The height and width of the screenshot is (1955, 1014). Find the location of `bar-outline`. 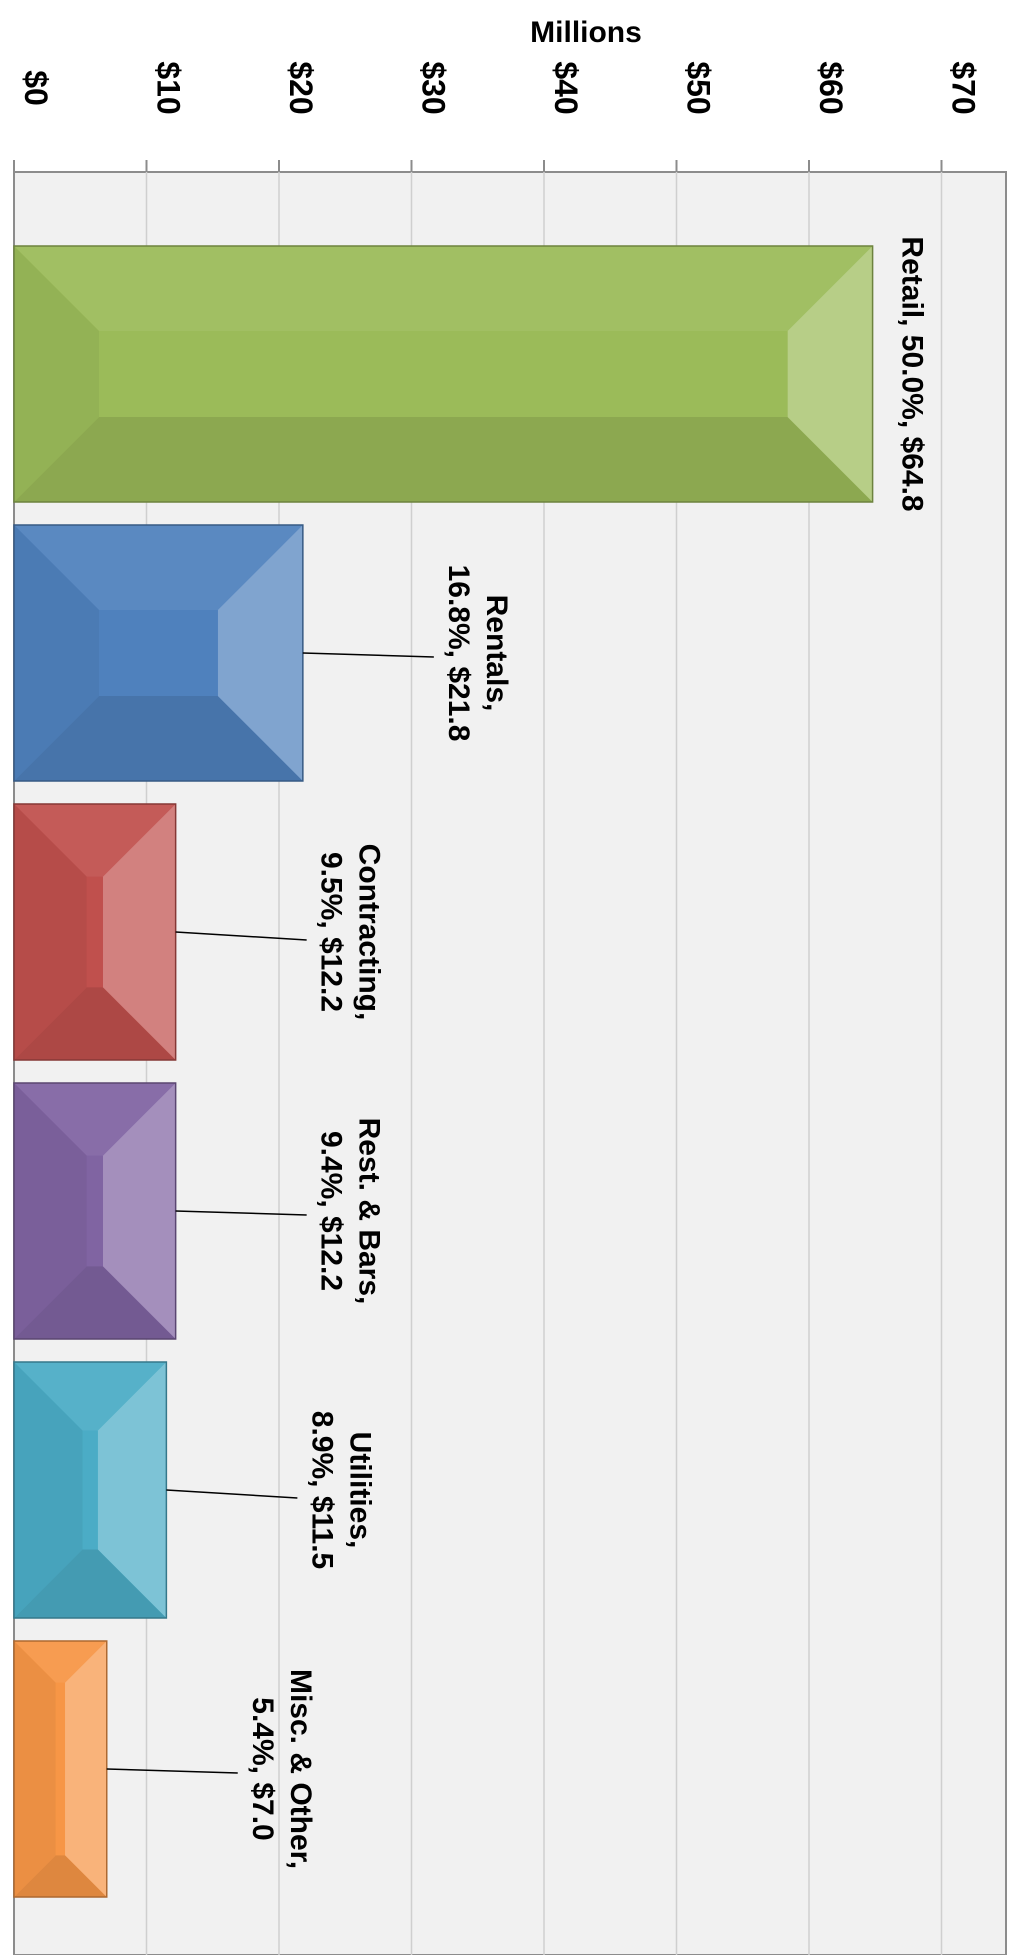

bar-outline is located at coordinates (443, 374).